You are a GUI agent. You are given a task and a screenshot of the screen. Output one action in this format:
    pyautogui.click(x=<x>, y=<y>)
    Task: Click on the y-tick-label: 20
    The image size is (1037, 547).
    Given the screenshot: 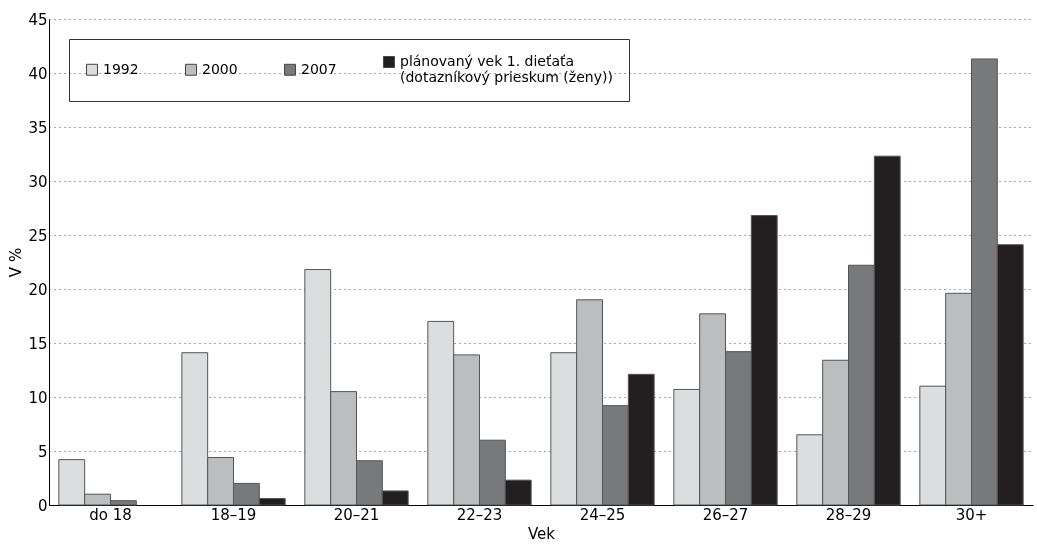 What is the action you would take?
    pyautogui.click(x=38, y=289)
    